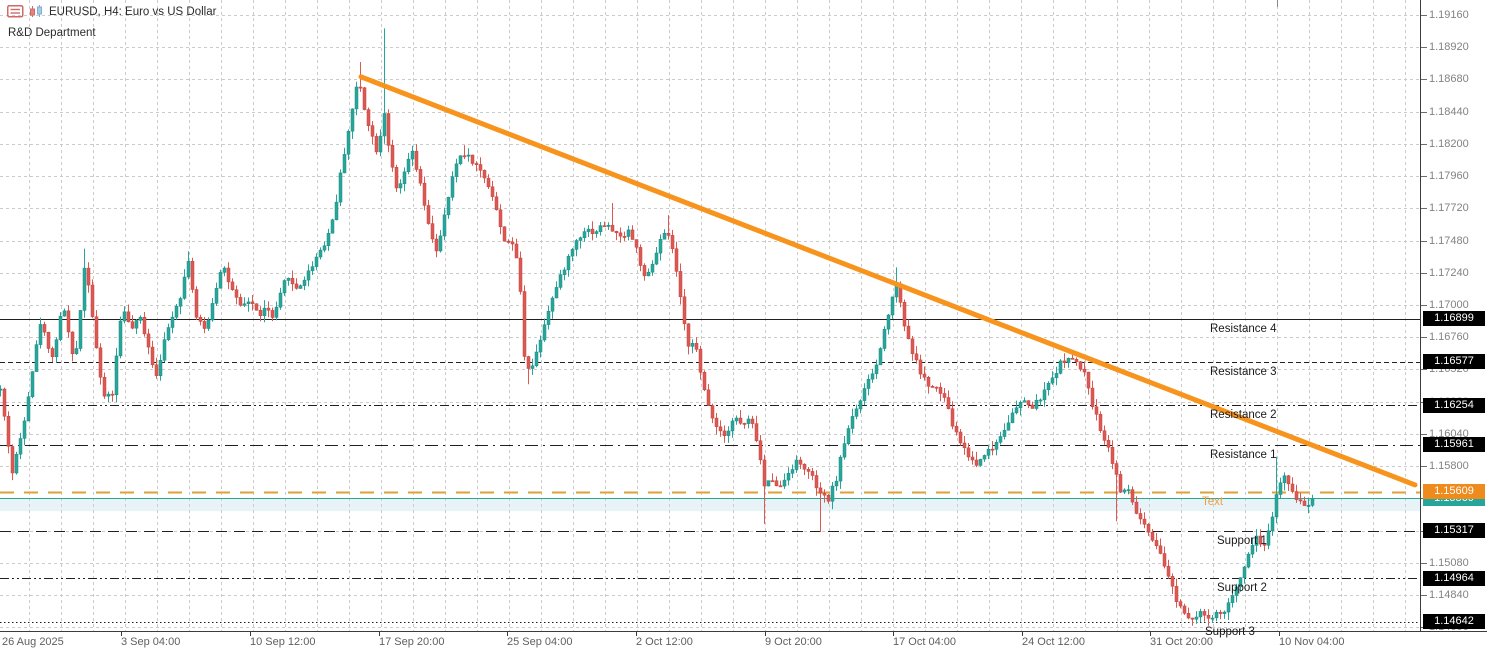 The width and height of the screenshot is (1487, 650). Describe the element at coordinates (33, 642) in the screenshot. I see `time-axis-label: 26 Aug 2025` at that location.